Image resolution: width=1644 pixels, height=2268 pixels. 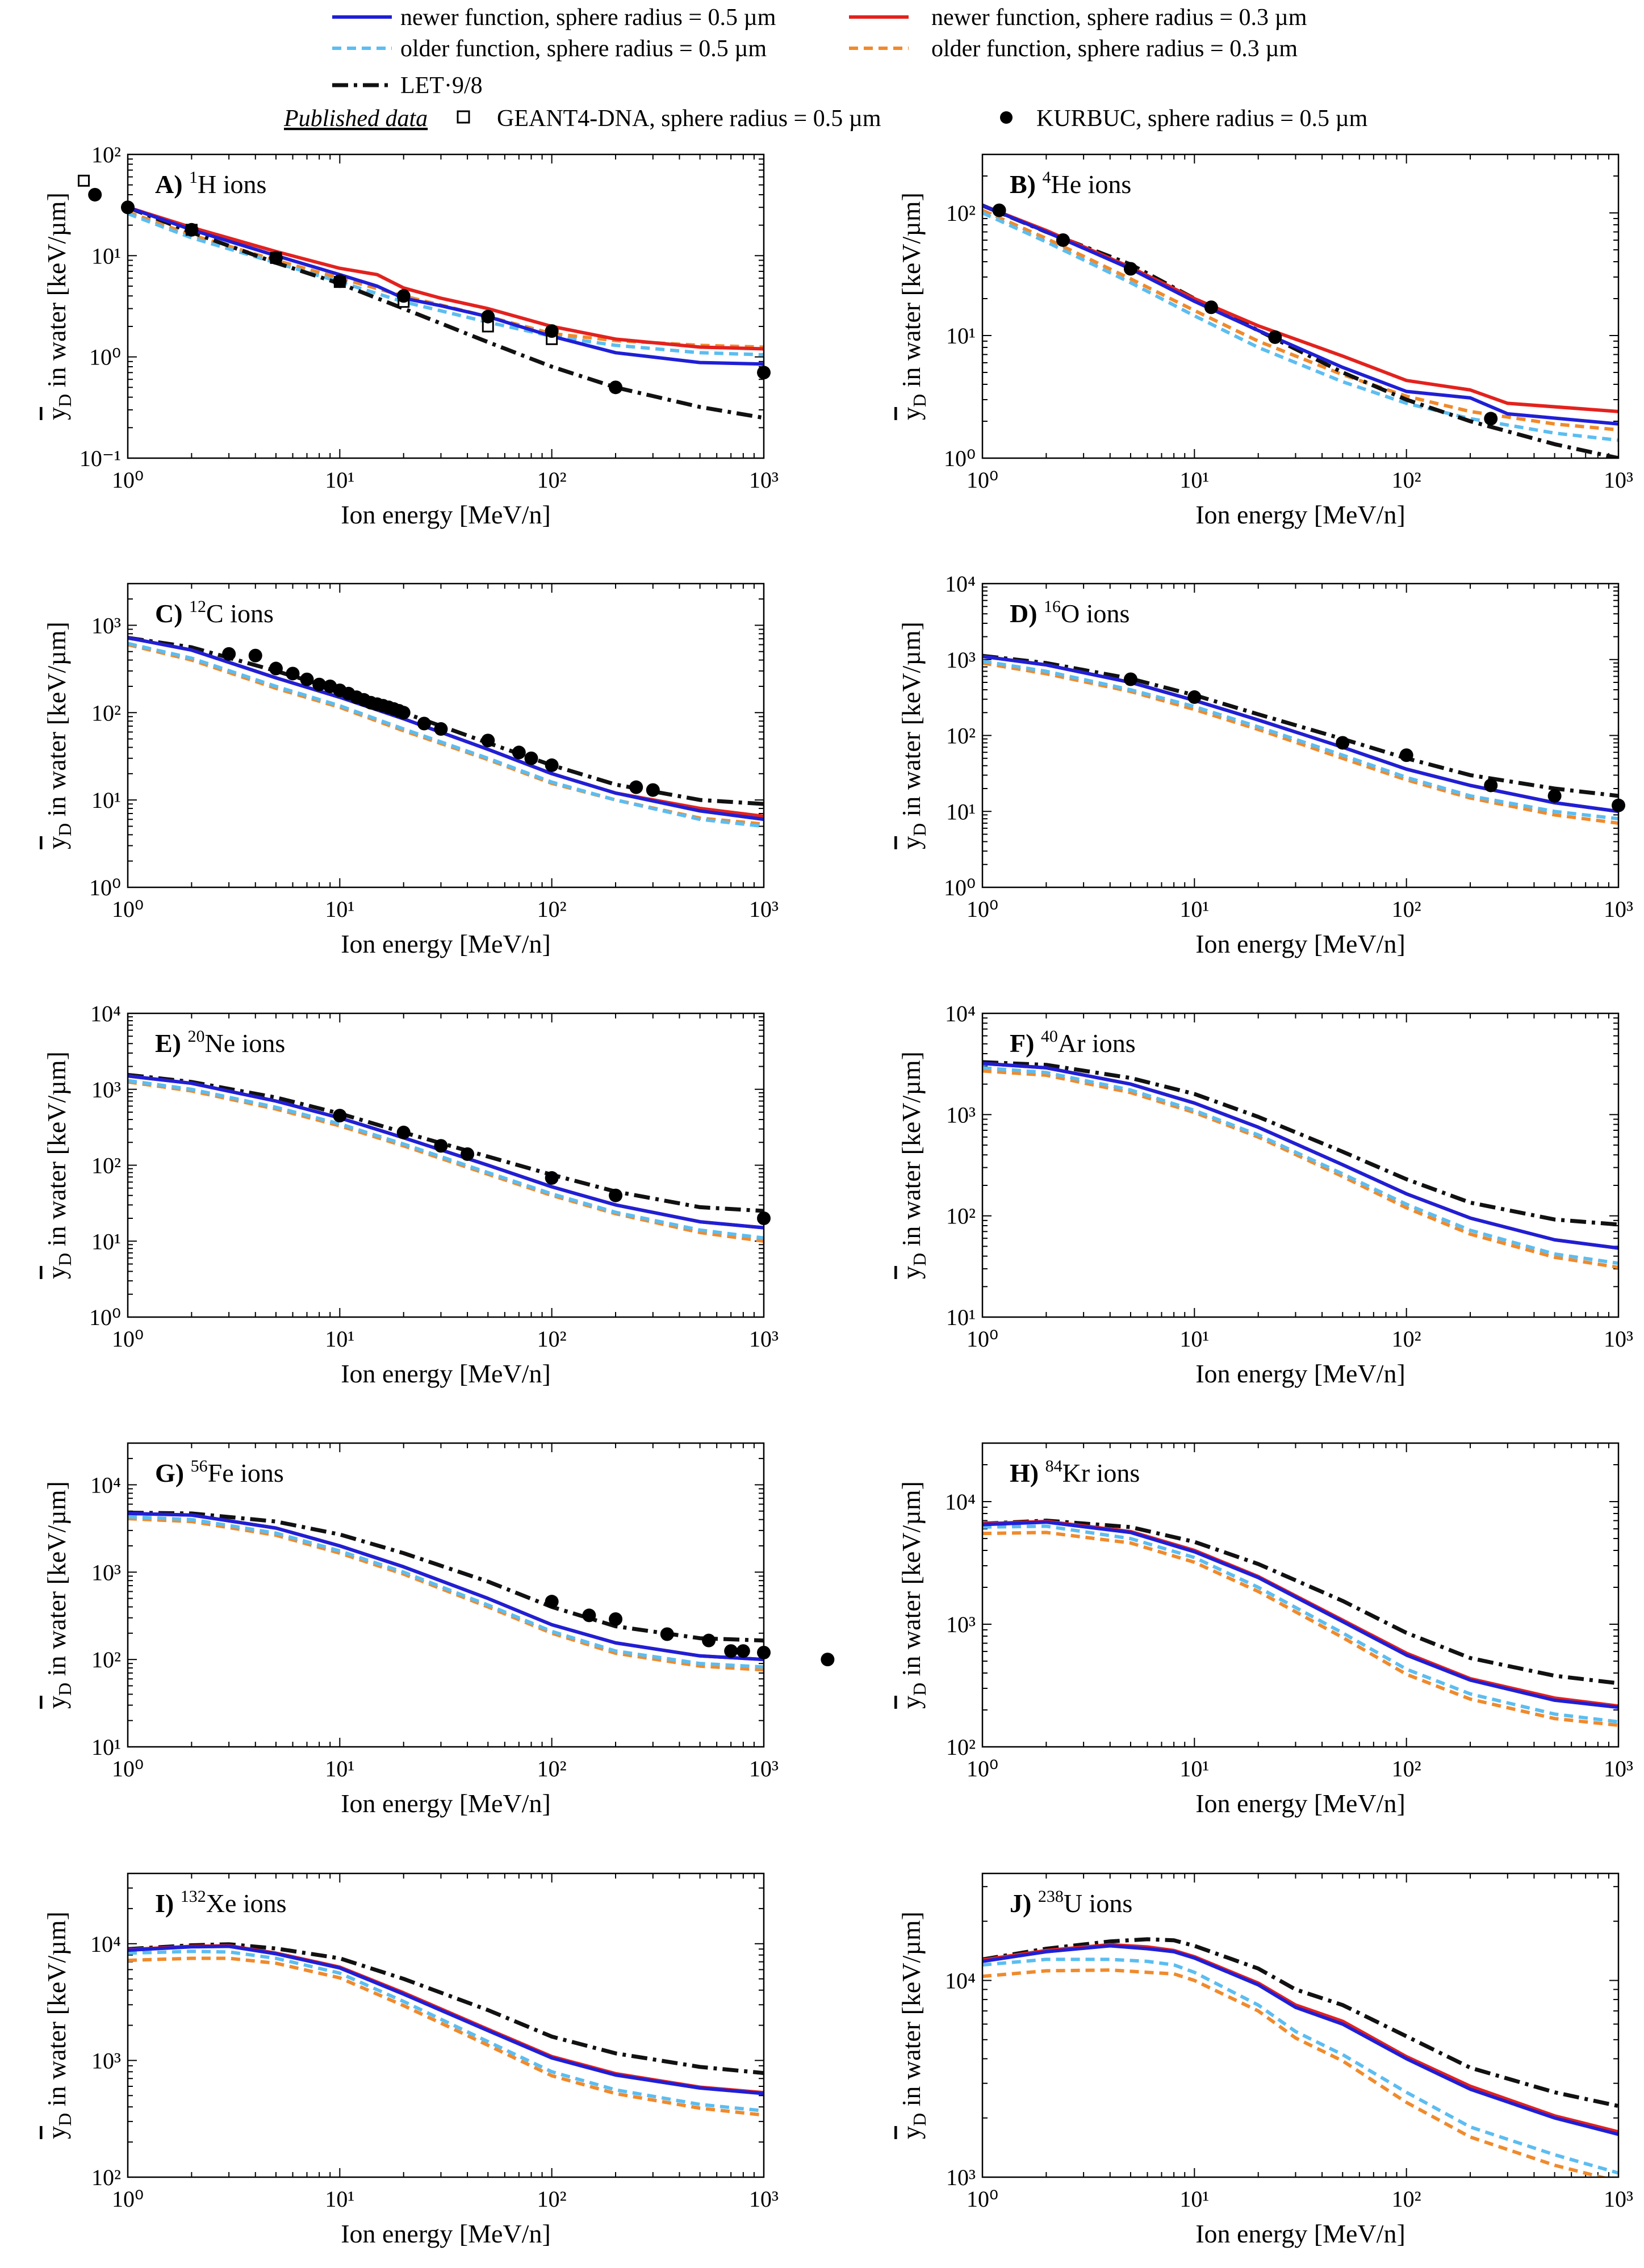 I want to click on panel-label: A) 1H ions, so click(x=211, y=183).